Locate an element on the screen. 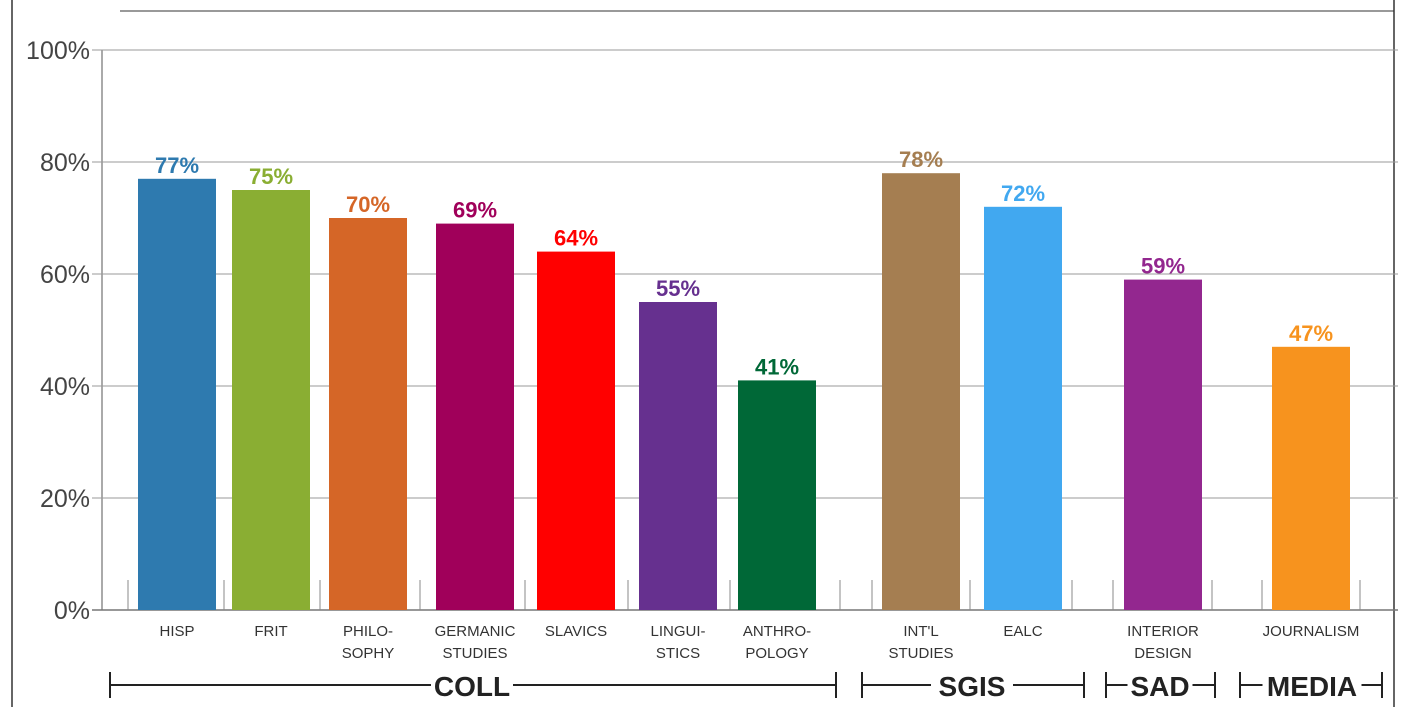 Image resolution: width=1408 pixels, height=712 pixels. x-tick-label: ANTHRO- is located at coordinates (777, 631).